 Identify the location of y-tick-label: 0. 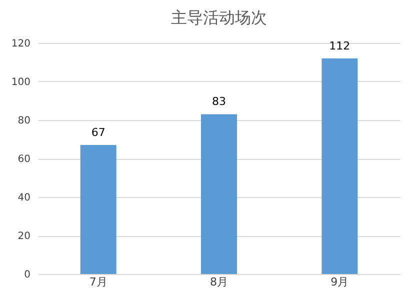
(27, 275).